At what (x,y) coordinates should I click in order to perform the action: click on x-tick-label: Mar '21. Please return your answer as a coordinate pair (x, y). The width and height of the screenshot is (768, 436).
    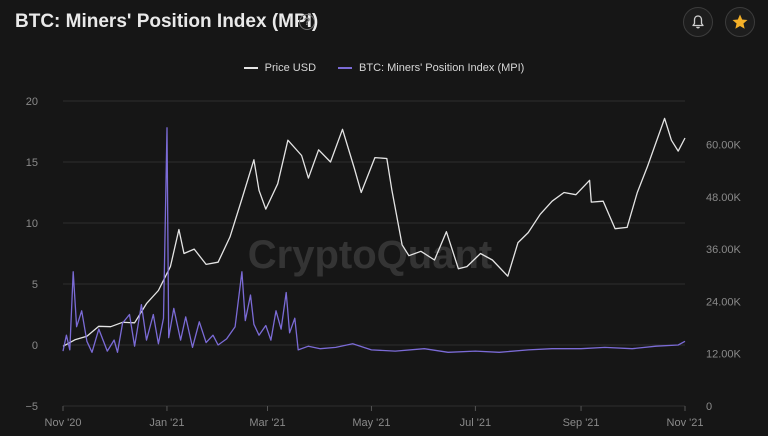
    Looking at the image, I should click on (267, 423).